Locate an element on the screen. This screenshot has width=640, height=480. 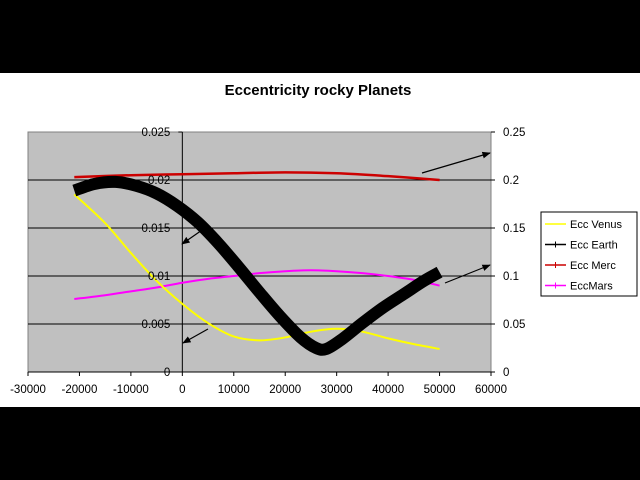
x-tick-label: -30000 is located at coordinates (28, 390).